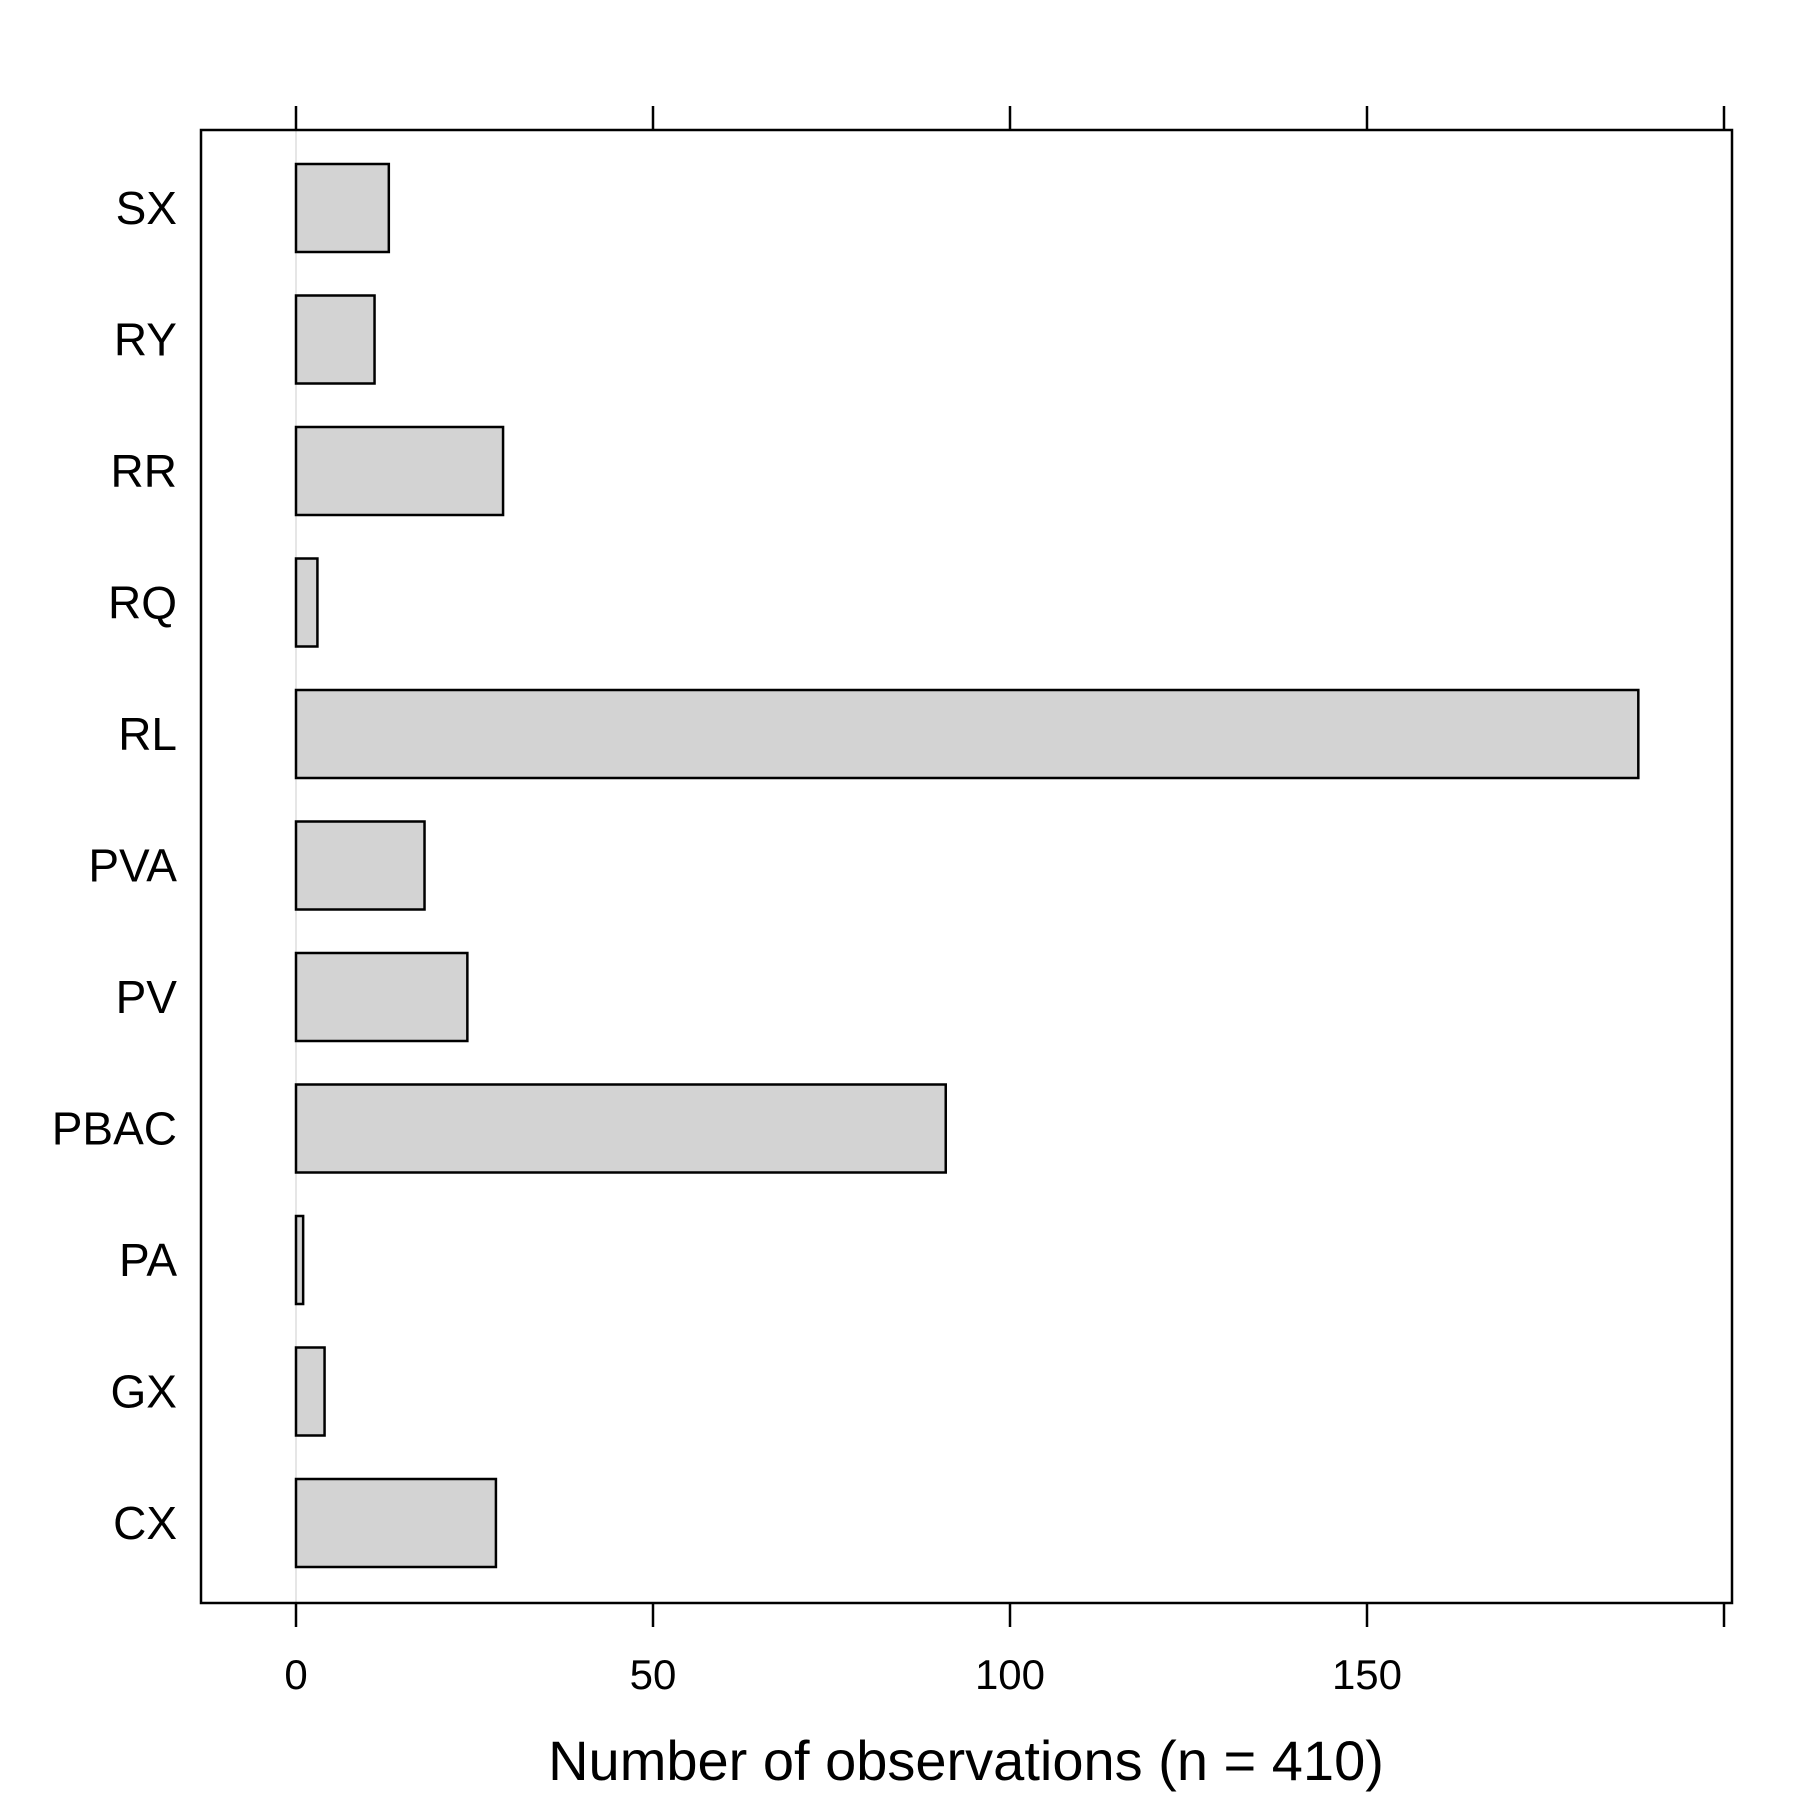 The width and height of the screenshot is (1800, 1800). Describe the element at coordinates (306, 602) in the screenshot. I see `bar-rq` at that location.